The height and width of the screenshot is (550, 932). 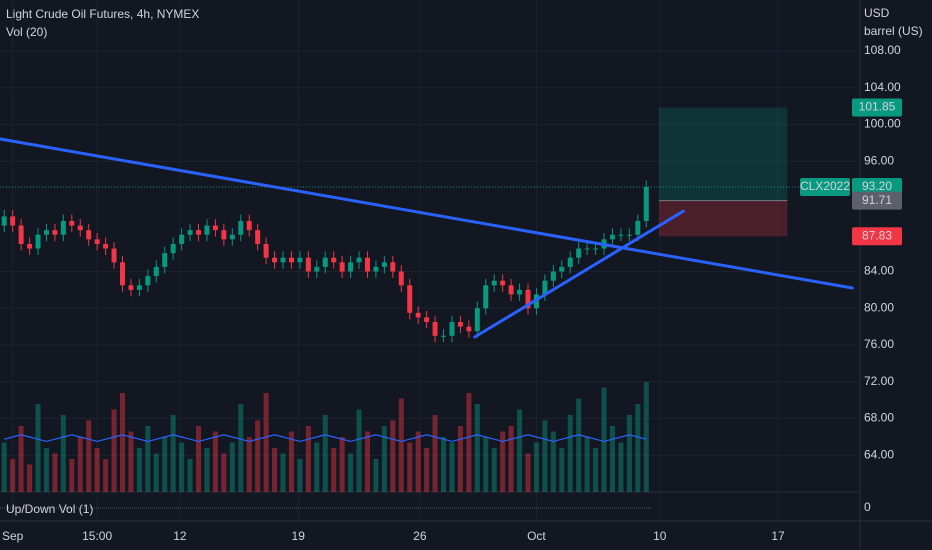 What do you see at coordinates (893, 31) in the screenshot?
I see `unit: barrel (US)` at bounding box center [893, 31].